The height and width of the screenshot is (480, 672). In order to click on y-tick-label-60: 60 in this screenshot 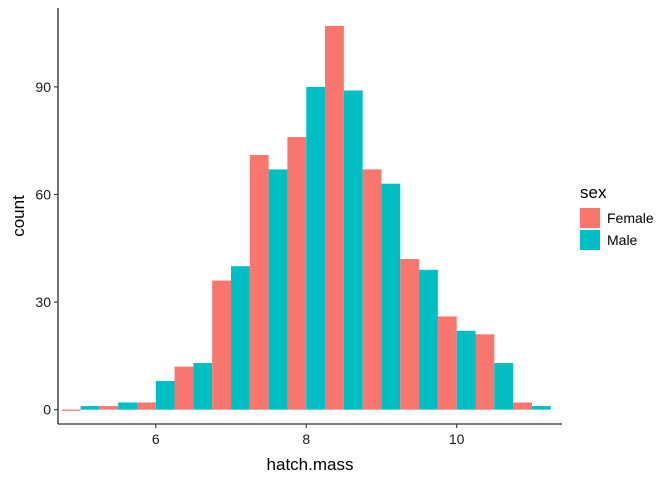, I will do `click(43, 194)`.